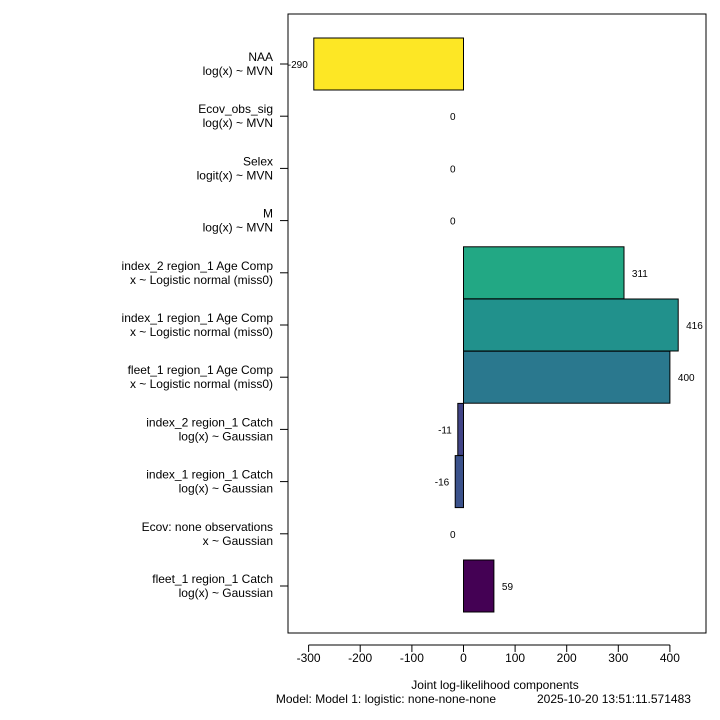 This screenshot has height=720, width=720. I want to click on category-label: index_1 region_1 Catch, so click(209, 475).